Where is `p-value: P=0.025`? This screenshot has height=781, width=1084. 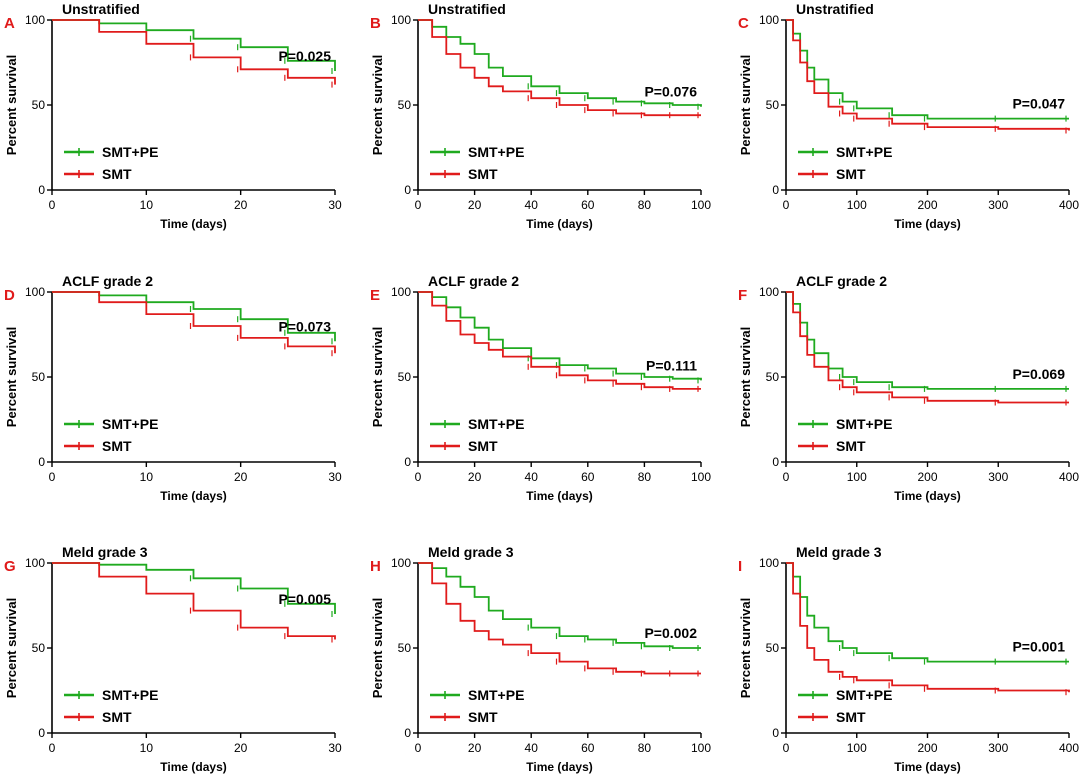
p-value: P=0.025 is located at coordinates (304, 56).